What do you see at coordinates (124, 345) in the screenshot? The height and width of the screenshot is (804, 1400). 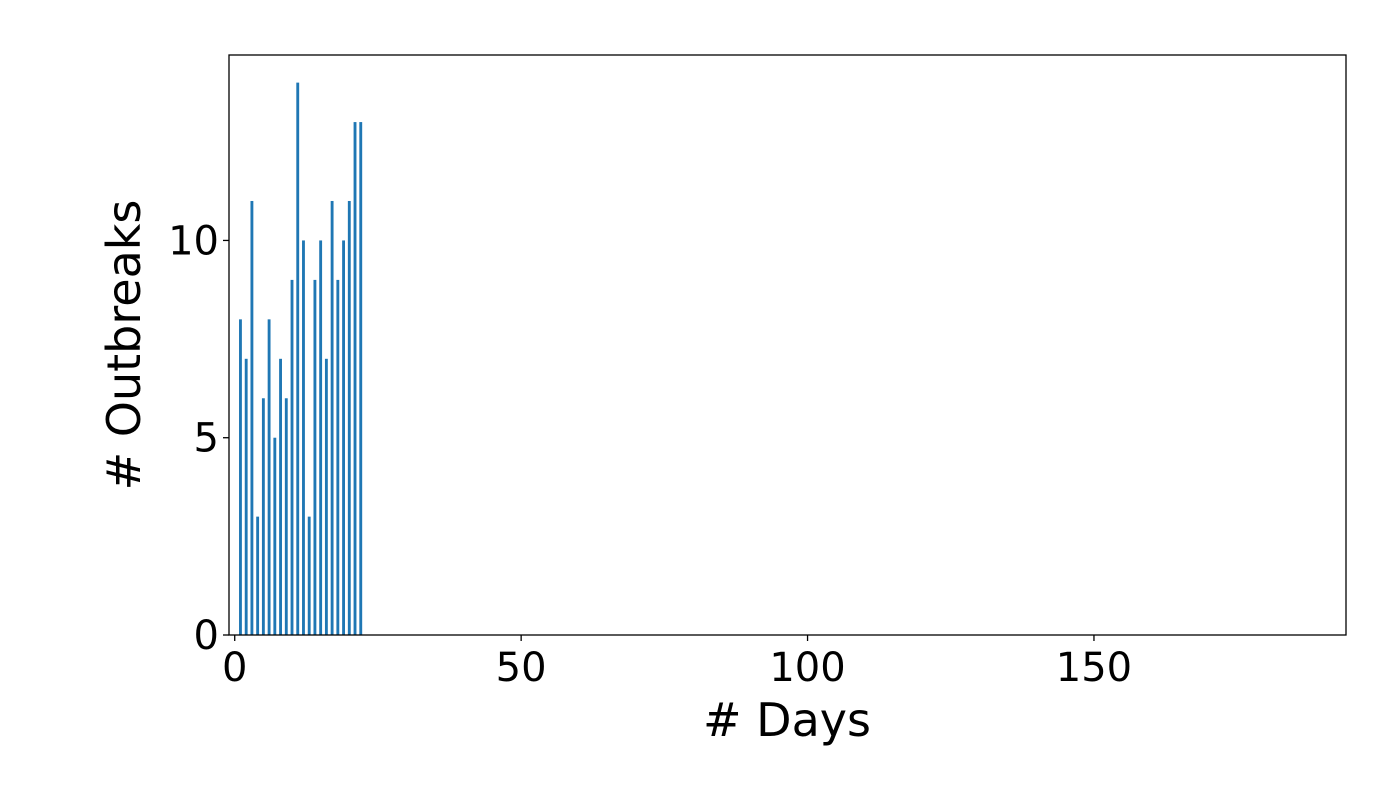 I see `y-axis-label: # Outbreaks` at bounding box center [124, 345].